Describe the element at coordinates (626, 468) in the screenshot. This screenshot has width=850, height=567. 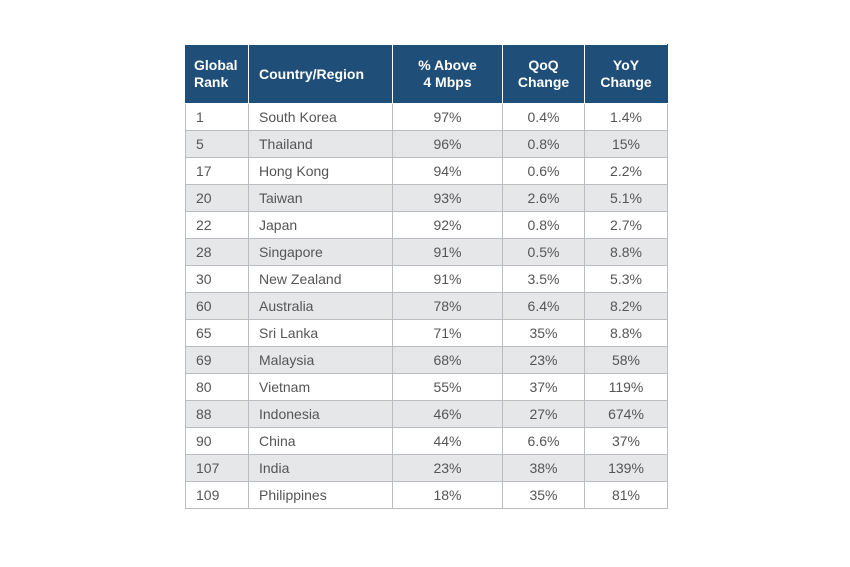
I see `cell-yoy-change: 139%` at that location.